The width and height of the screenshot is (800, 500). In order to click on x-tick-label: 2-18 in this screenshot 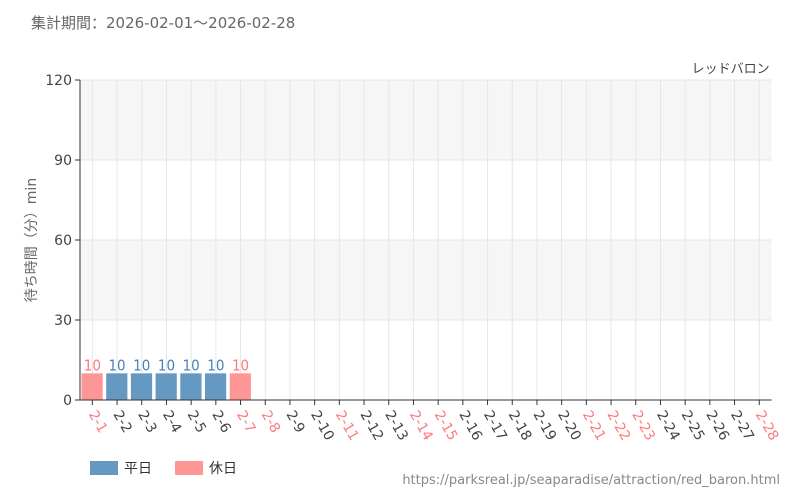, I will do `click(520, 426)`.